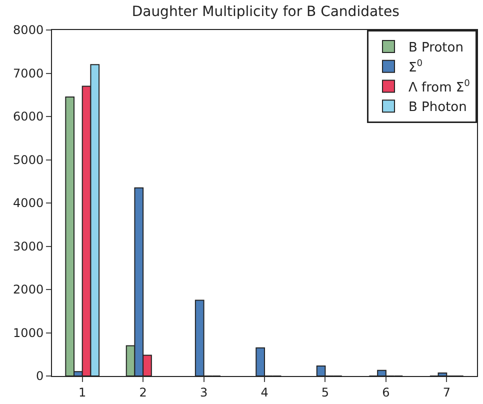 The height and width of the screenshot is (404, 483). I want to click on y-tick-label: 2000, so click(28, 289).